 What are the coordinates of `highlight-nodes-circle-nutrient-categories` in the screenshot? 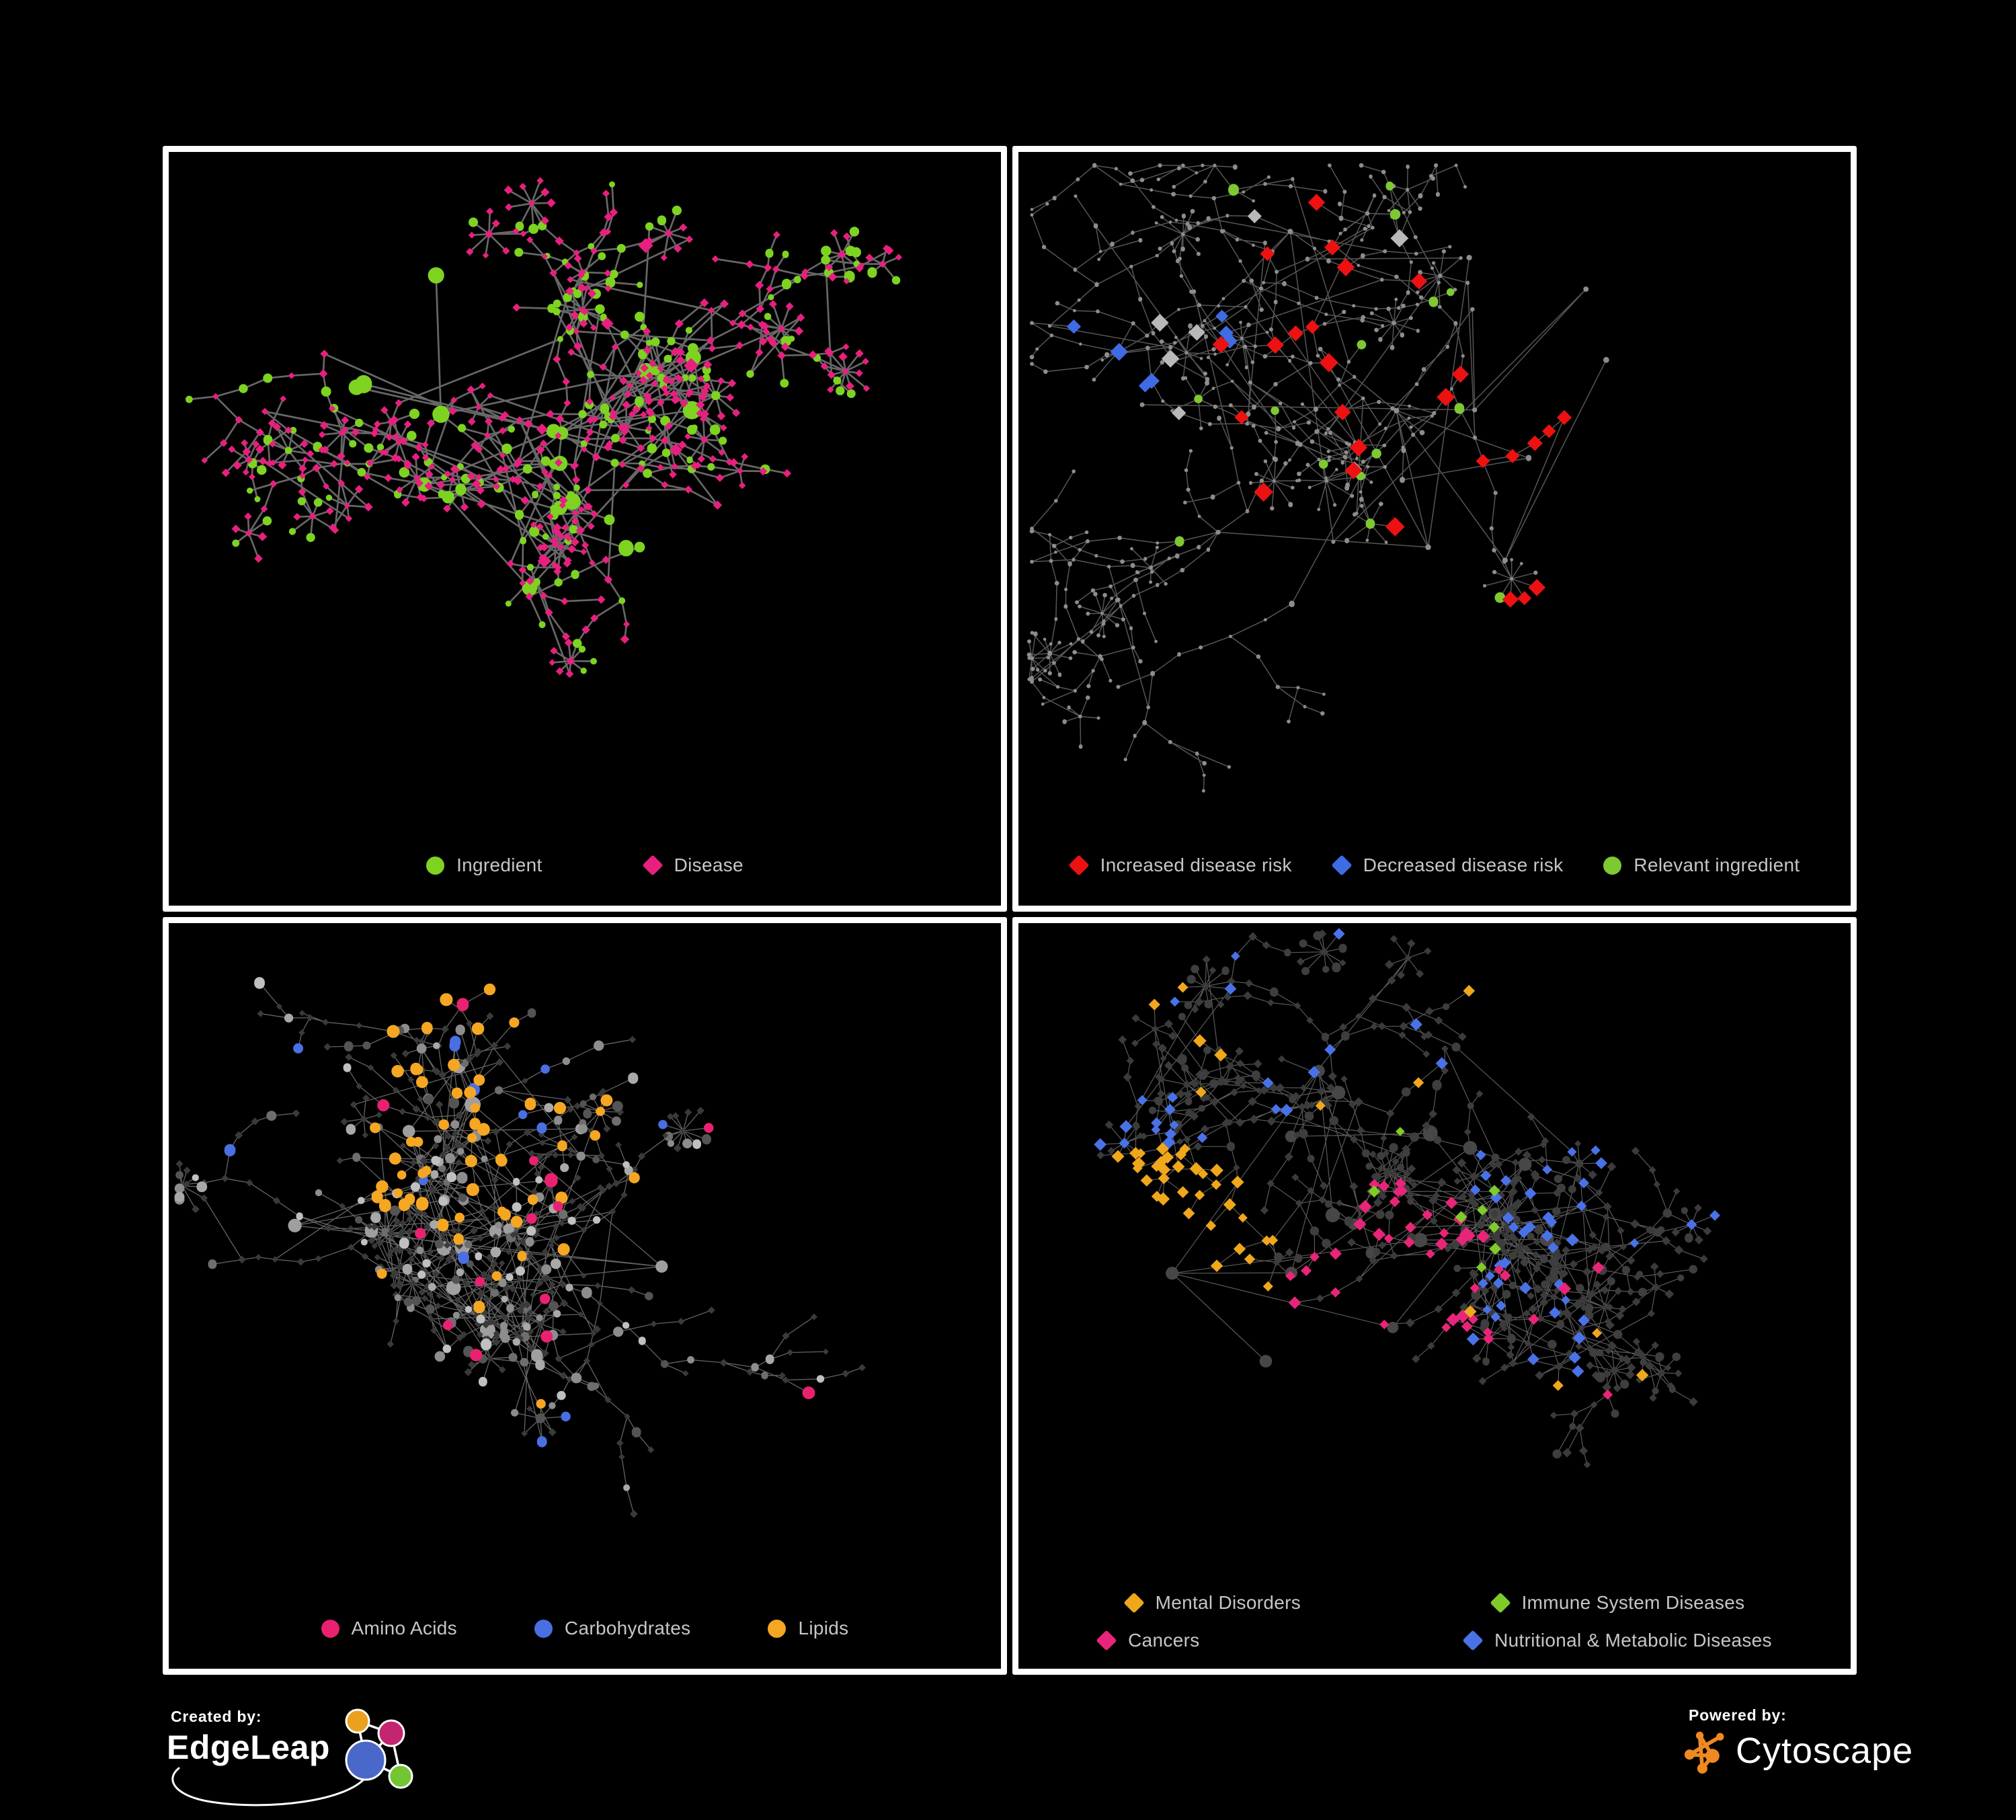 It's located at (505, 1196).